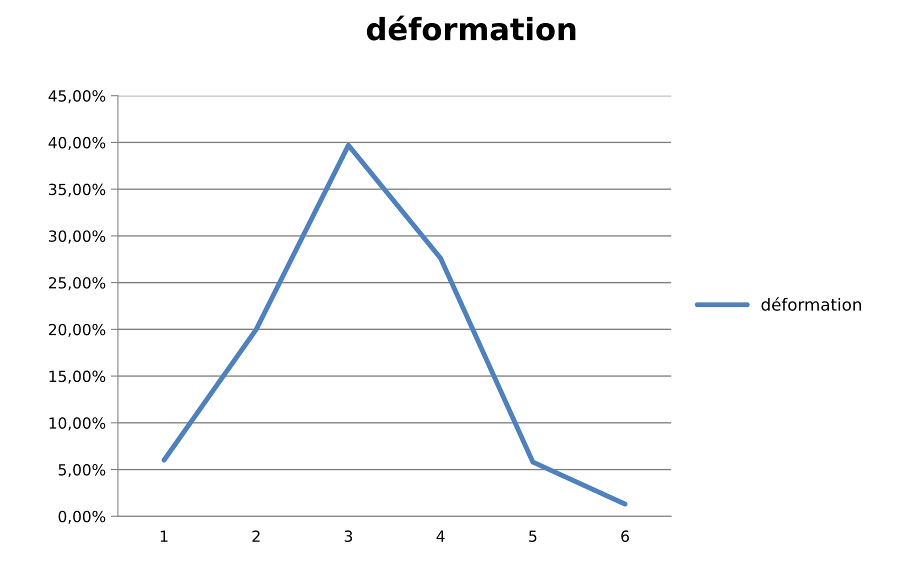  Describe the element at coordinates (78, 377) in the screenshot. I see `y-tick-label: 15,00%` at that location.